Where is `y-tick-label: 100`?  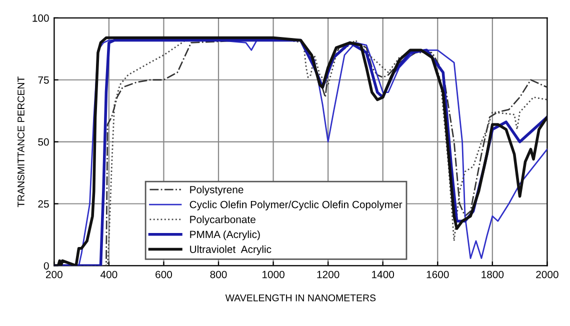 y-tick-label: 100 is located at coordinates (40, 18).